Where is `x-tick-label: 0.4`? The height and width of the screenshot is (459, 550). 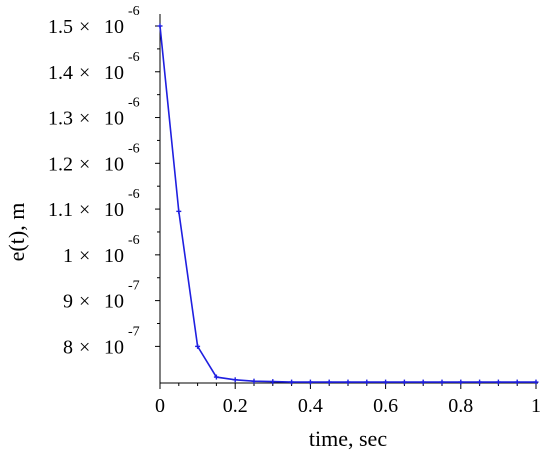
x-tick-label: 0.4 is located at coordinates (310, 406).